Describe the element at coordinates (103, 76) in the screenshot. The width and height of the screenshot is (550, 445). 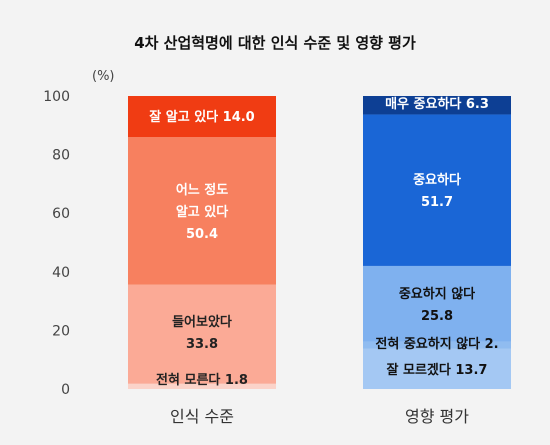
I see `y-axis-unit: (%)` at that location.